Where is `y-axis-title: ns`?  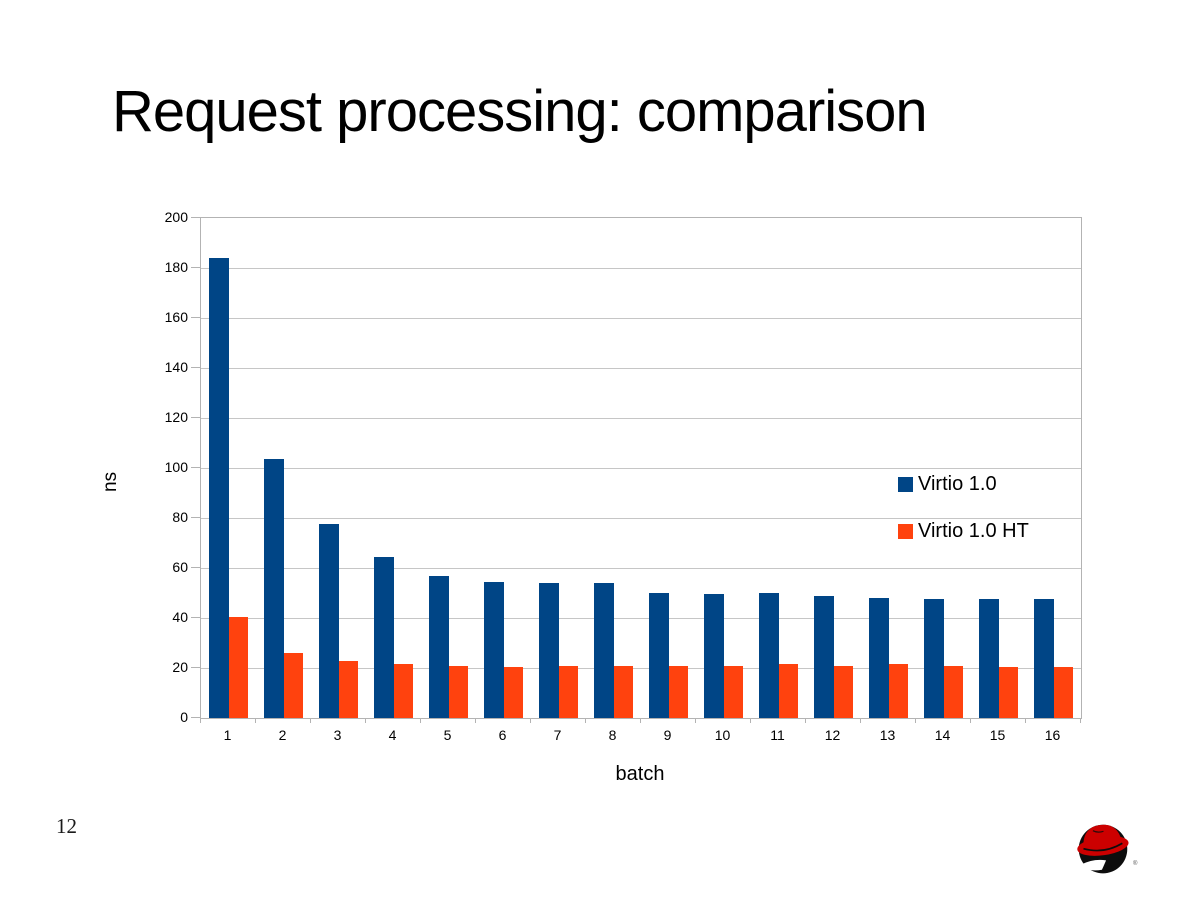
y-axis-title: ns is located at coordinates (110, 481).